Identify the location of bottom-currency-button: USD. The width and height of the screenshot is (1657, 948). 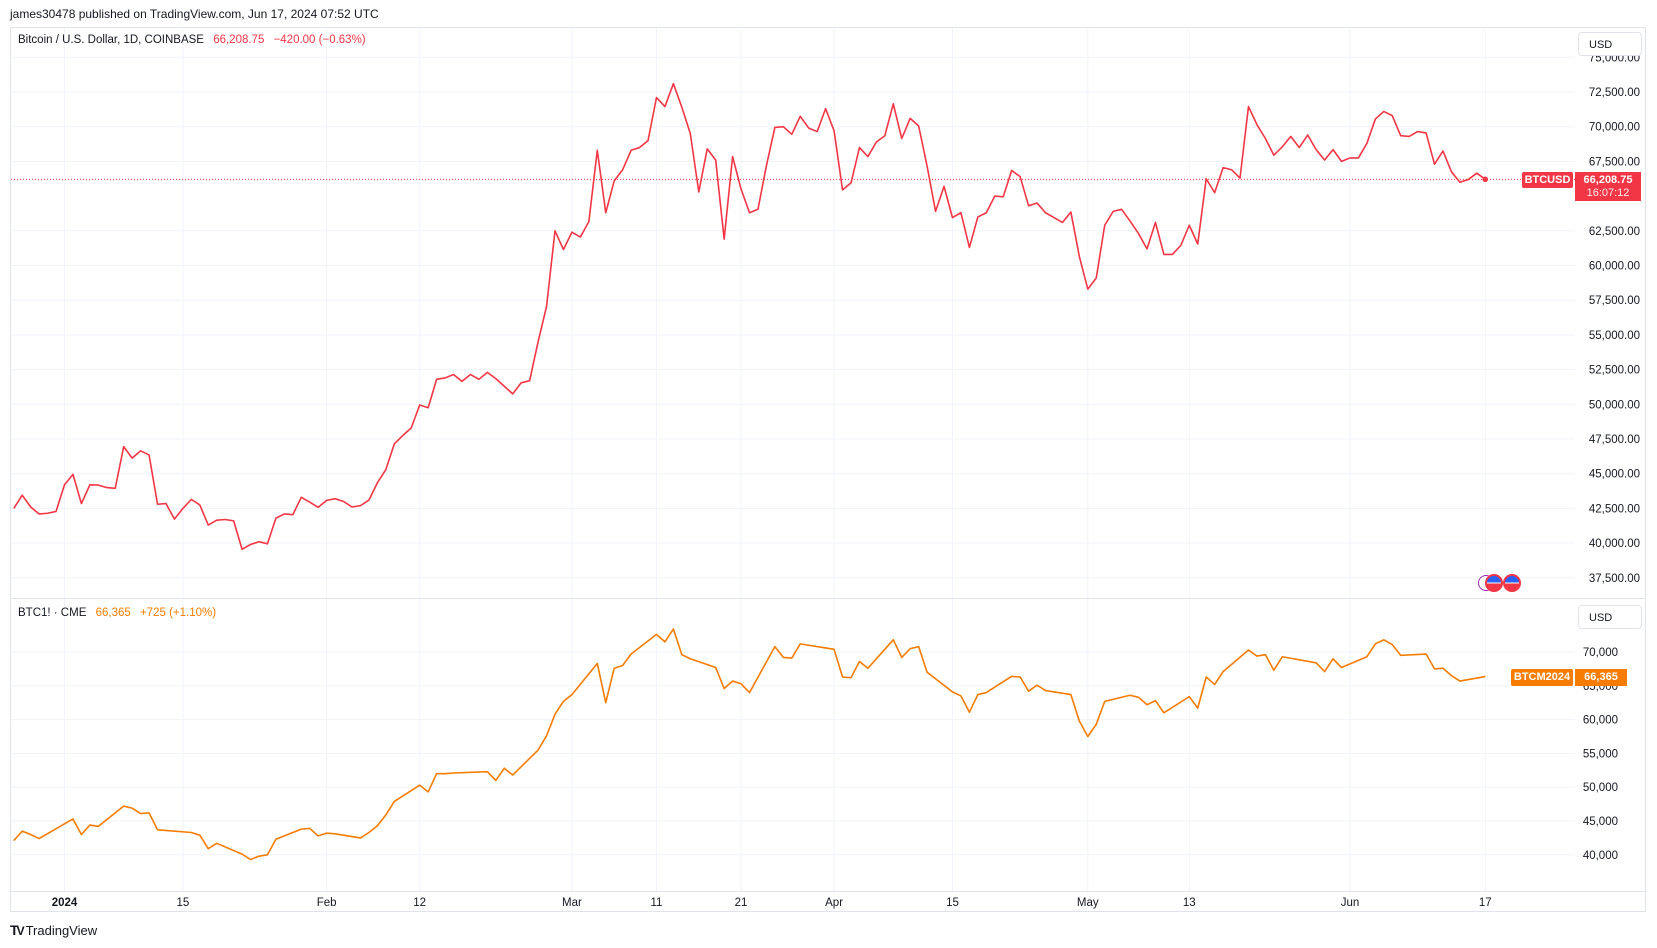
(1610, 617).